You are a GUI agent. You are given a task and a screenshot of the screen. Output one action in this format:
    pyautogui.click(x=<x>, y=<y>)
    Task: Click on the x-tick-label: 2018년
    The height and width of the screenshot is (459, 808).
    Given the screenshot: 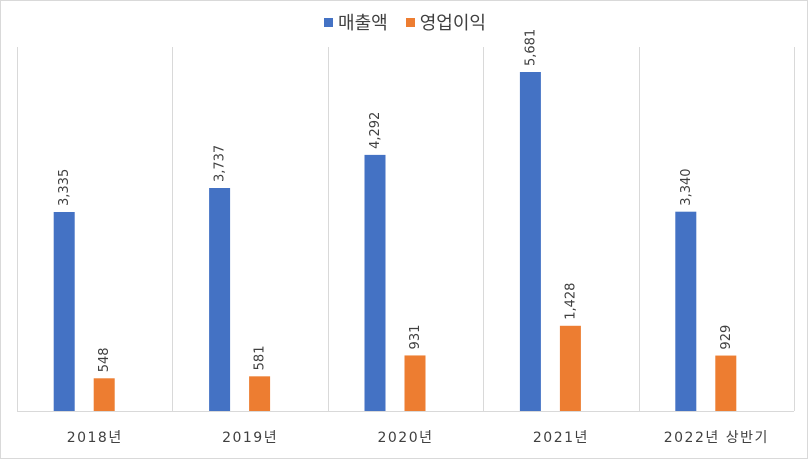 What is the action you would take?
    pyautogui.click(x=95, y=438)
    